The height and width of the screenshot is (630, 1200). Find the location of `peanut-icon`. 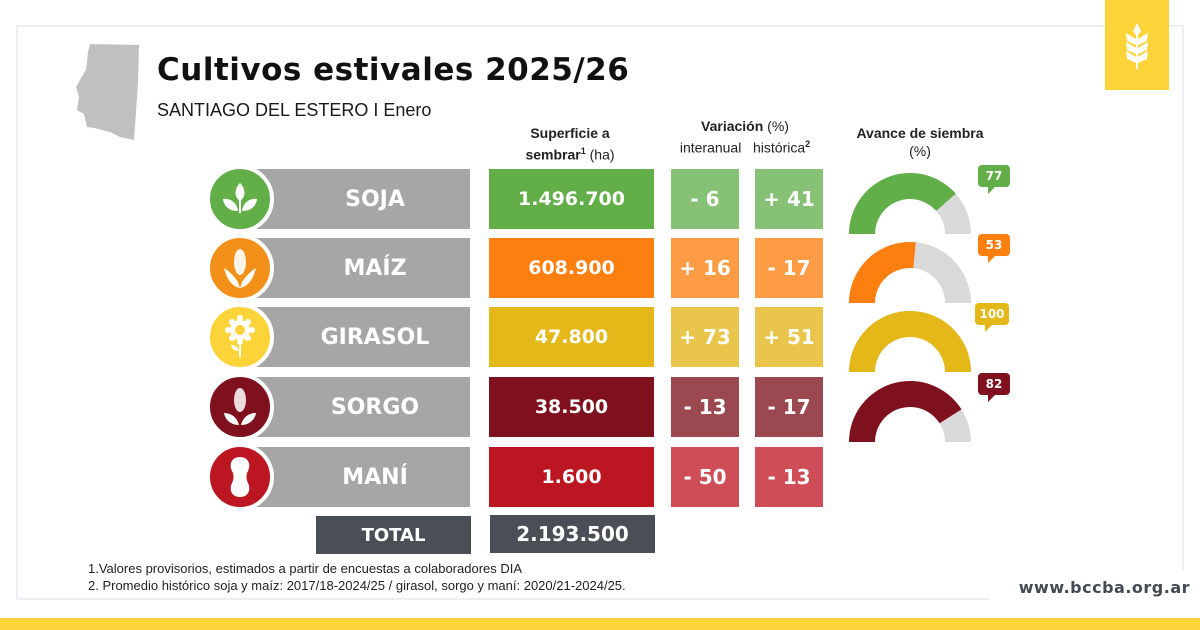

peanut-icon is located at coordinates (240, 477).